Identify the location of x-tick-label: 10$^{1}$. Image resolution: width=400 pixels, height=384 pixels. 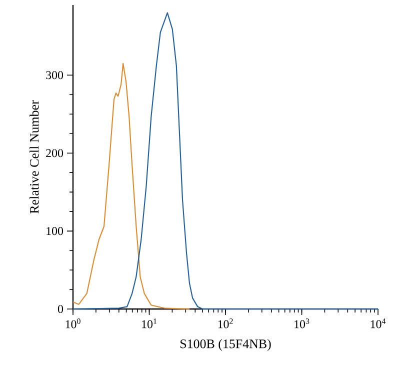
(149, 323).